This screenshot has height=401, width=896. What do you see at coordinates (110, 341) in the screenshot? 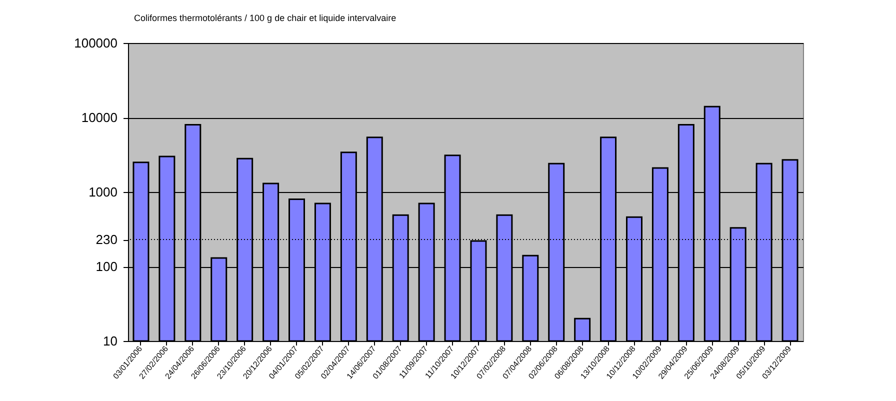
I see `y-tick-label: 10` at bounding box center [110, 341].